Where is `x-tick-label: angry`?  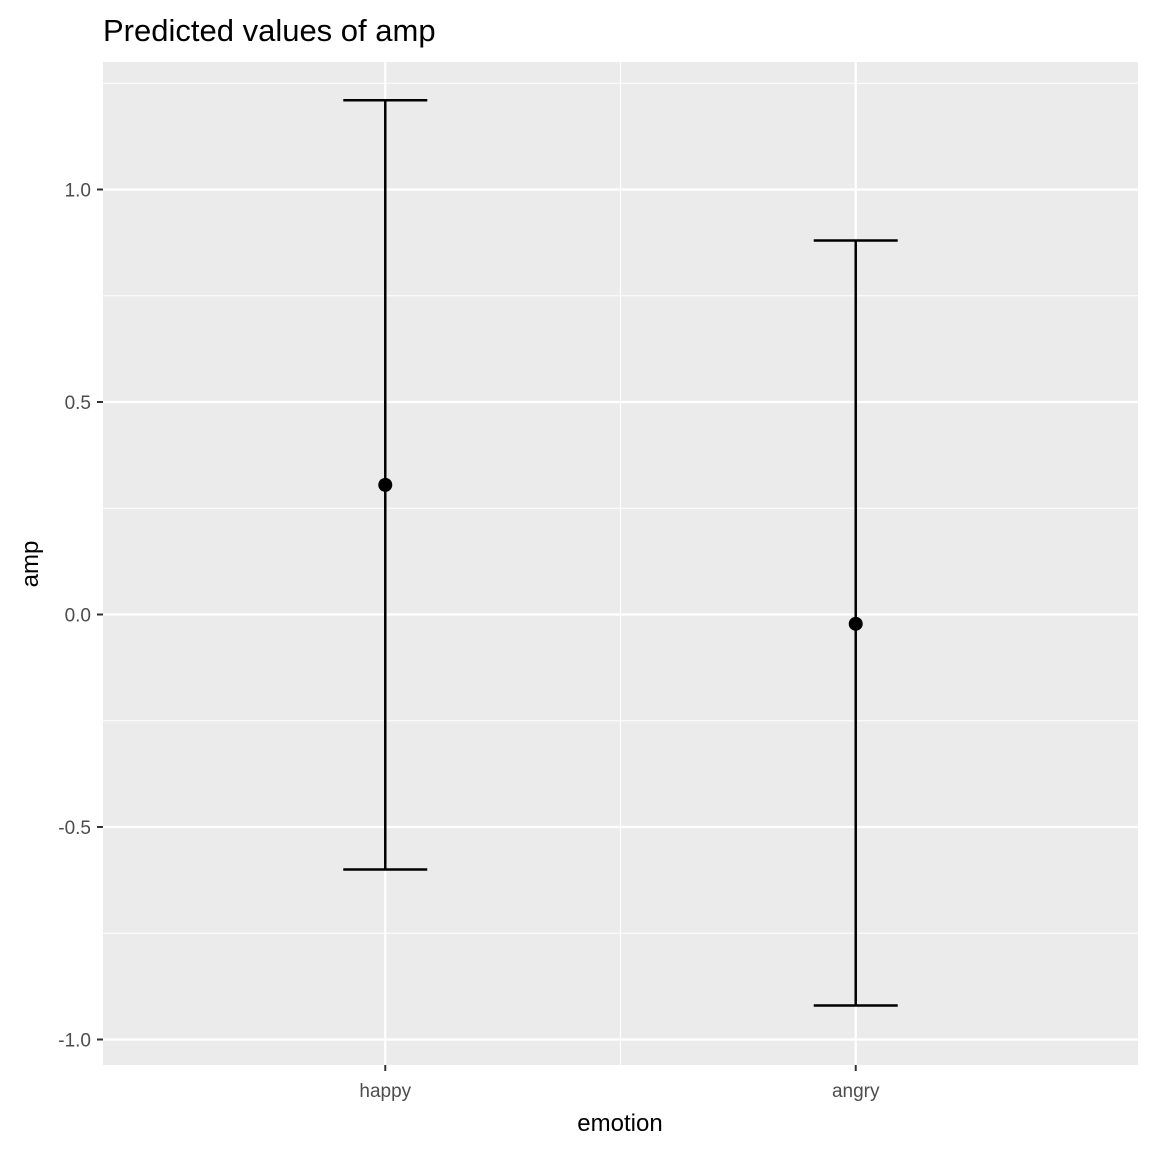
x-tick-label: angry is located at coordinates (856, 1091).